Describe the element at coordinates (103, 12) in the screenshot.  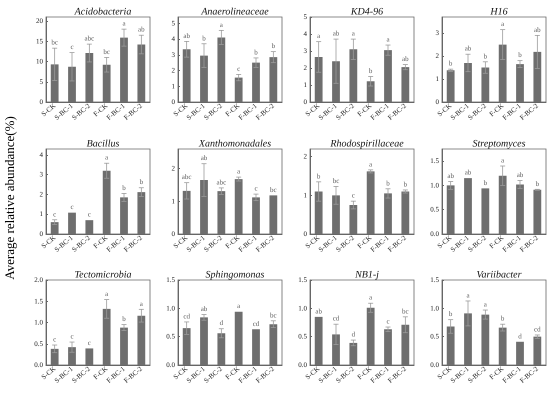
I see `chart-title: Acidobacteria` at that location.